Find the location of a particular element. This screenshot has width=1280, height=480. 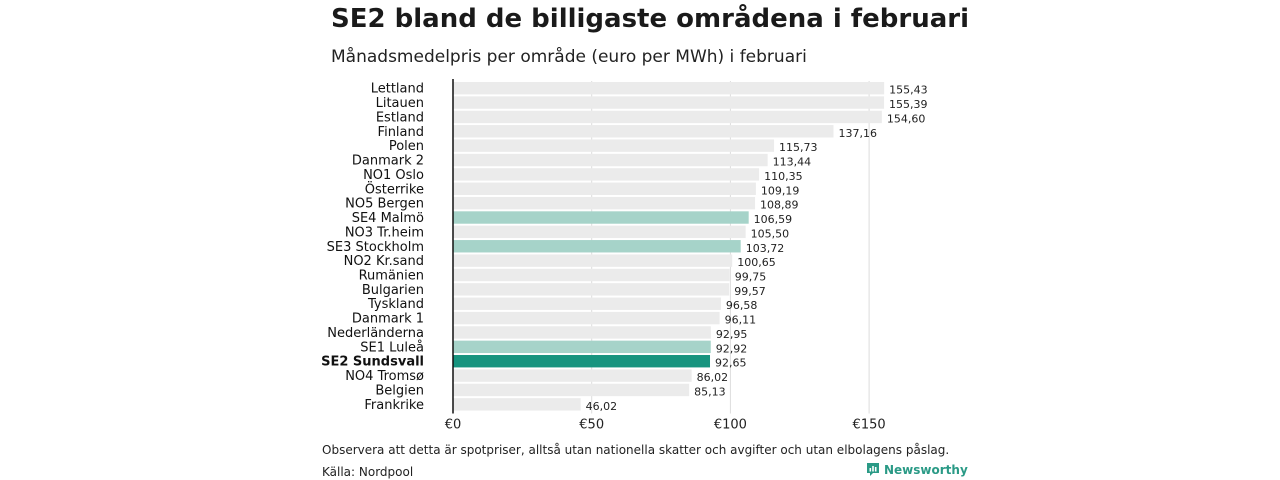

category-label: Österrike is located at coordinates (394, 188).